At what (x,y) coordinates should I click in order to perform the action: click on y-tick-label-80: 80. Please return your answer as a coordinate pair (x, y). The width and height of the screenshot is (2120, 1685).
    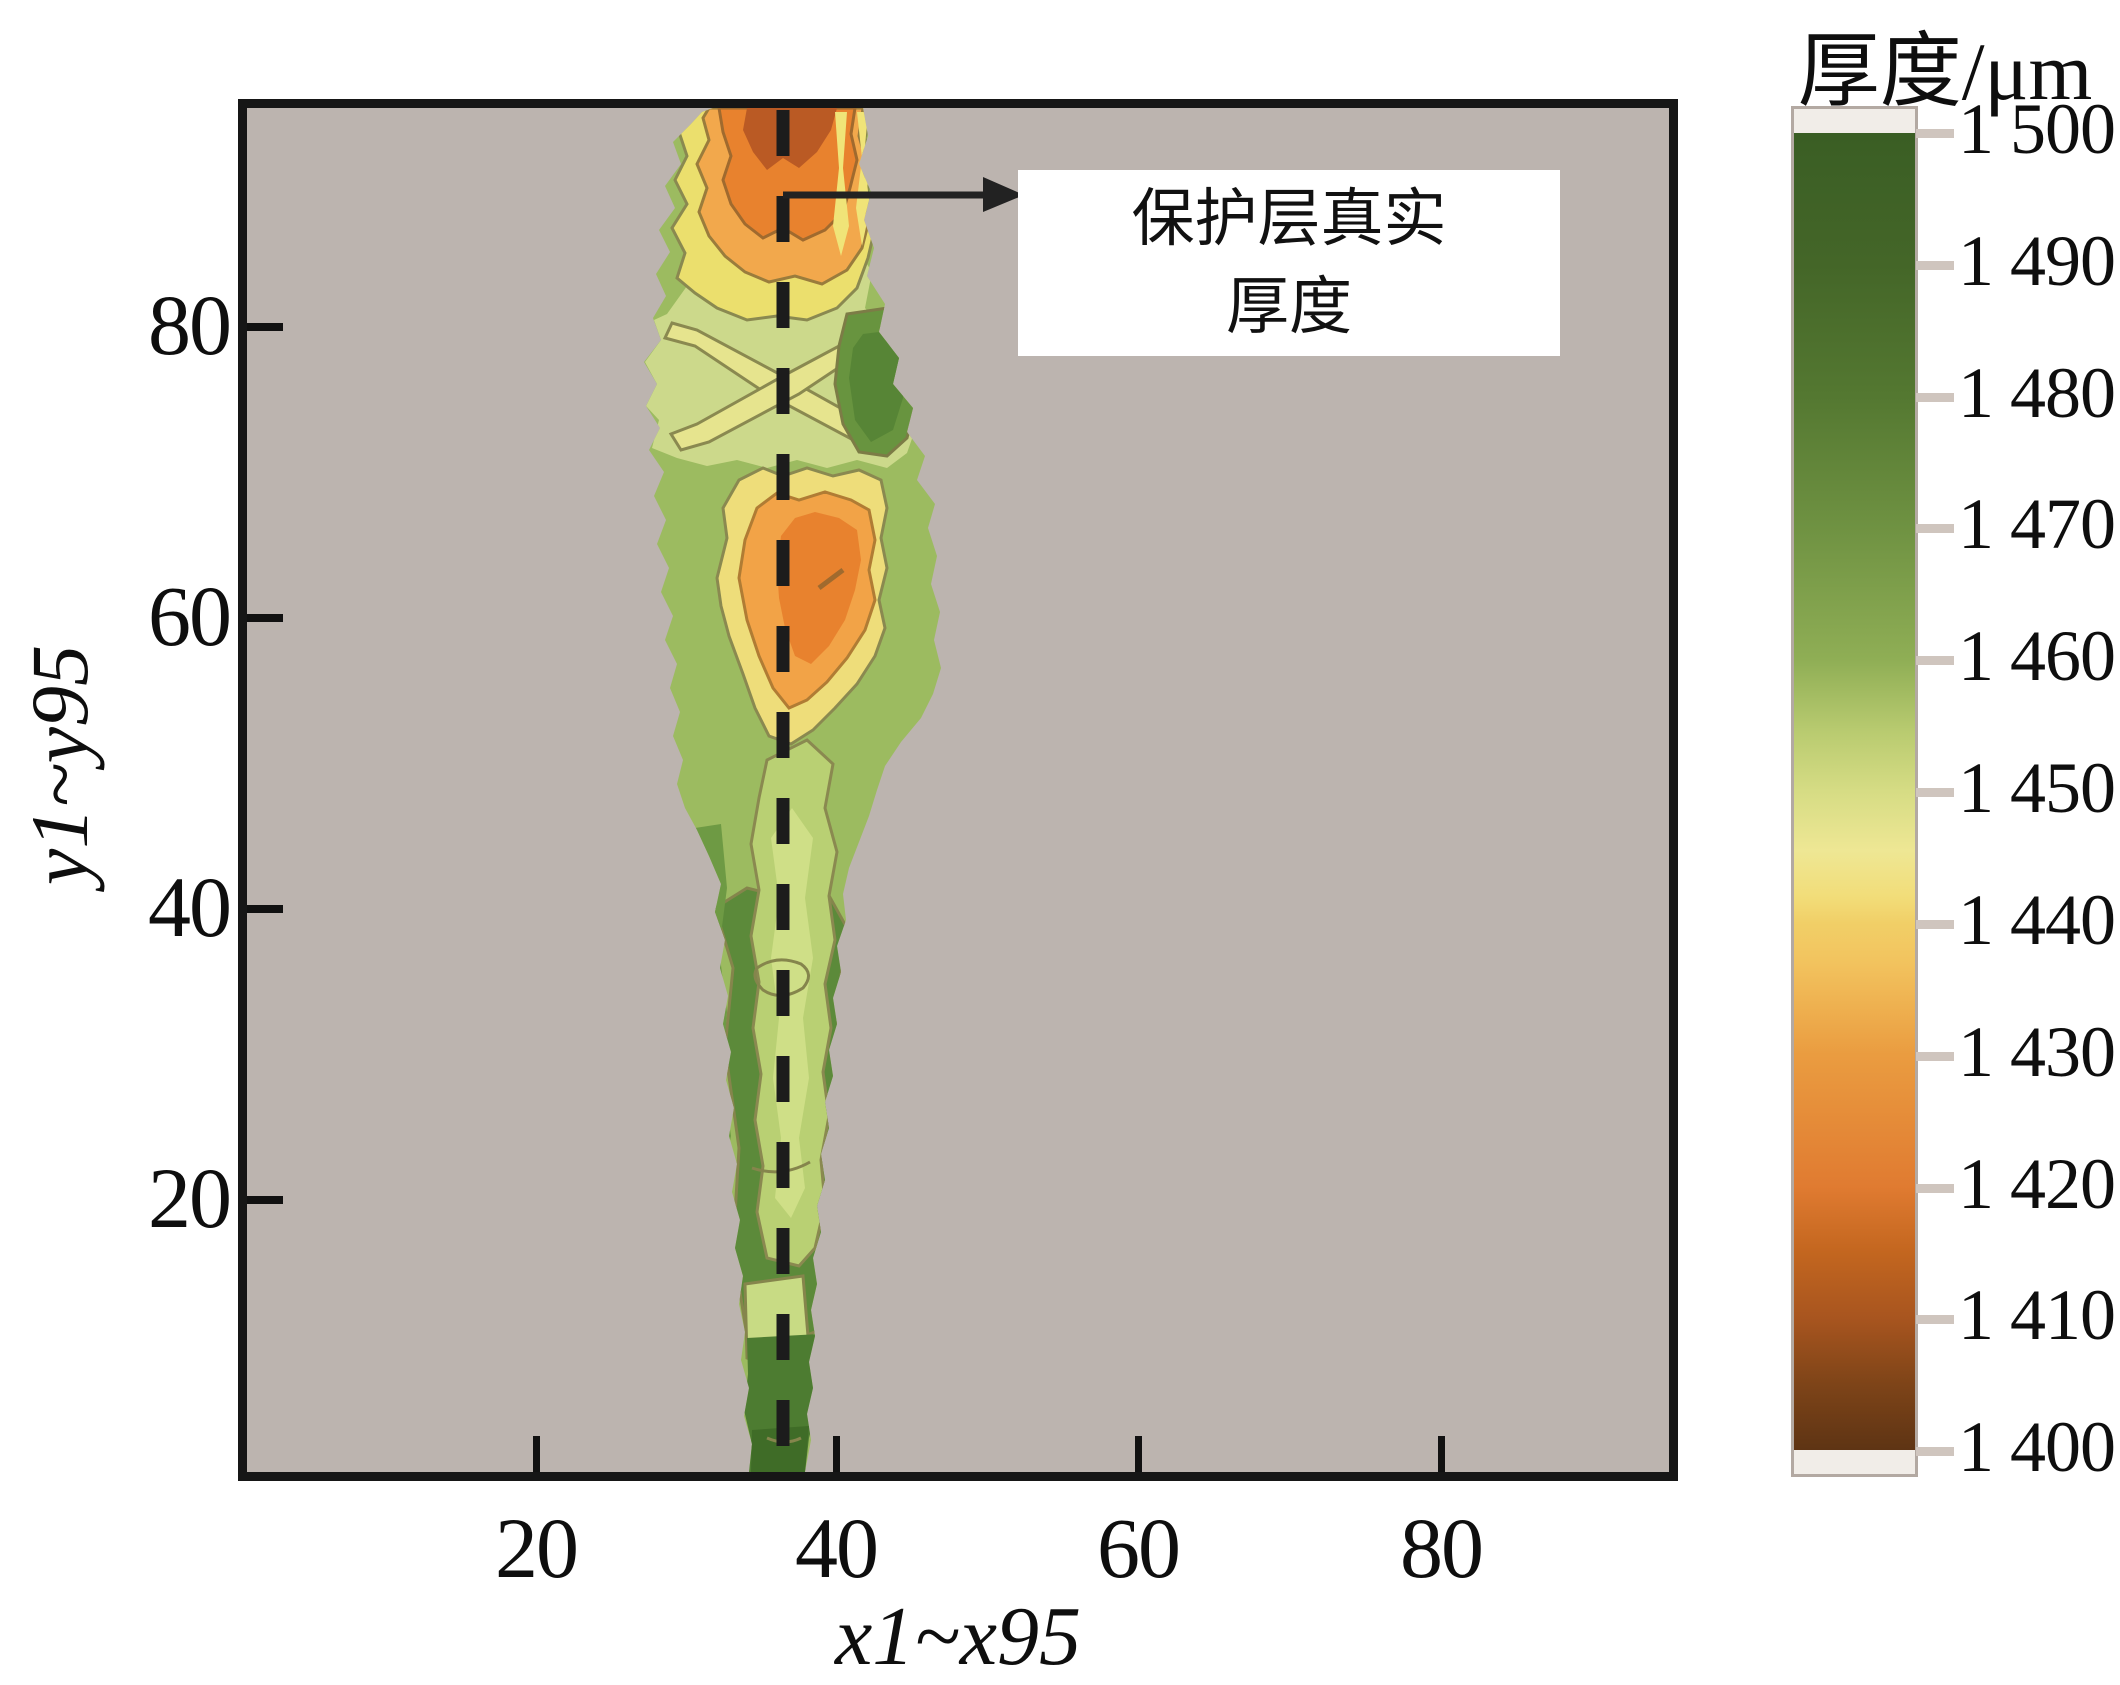
    Looking at the image, I should click on (190, 325).